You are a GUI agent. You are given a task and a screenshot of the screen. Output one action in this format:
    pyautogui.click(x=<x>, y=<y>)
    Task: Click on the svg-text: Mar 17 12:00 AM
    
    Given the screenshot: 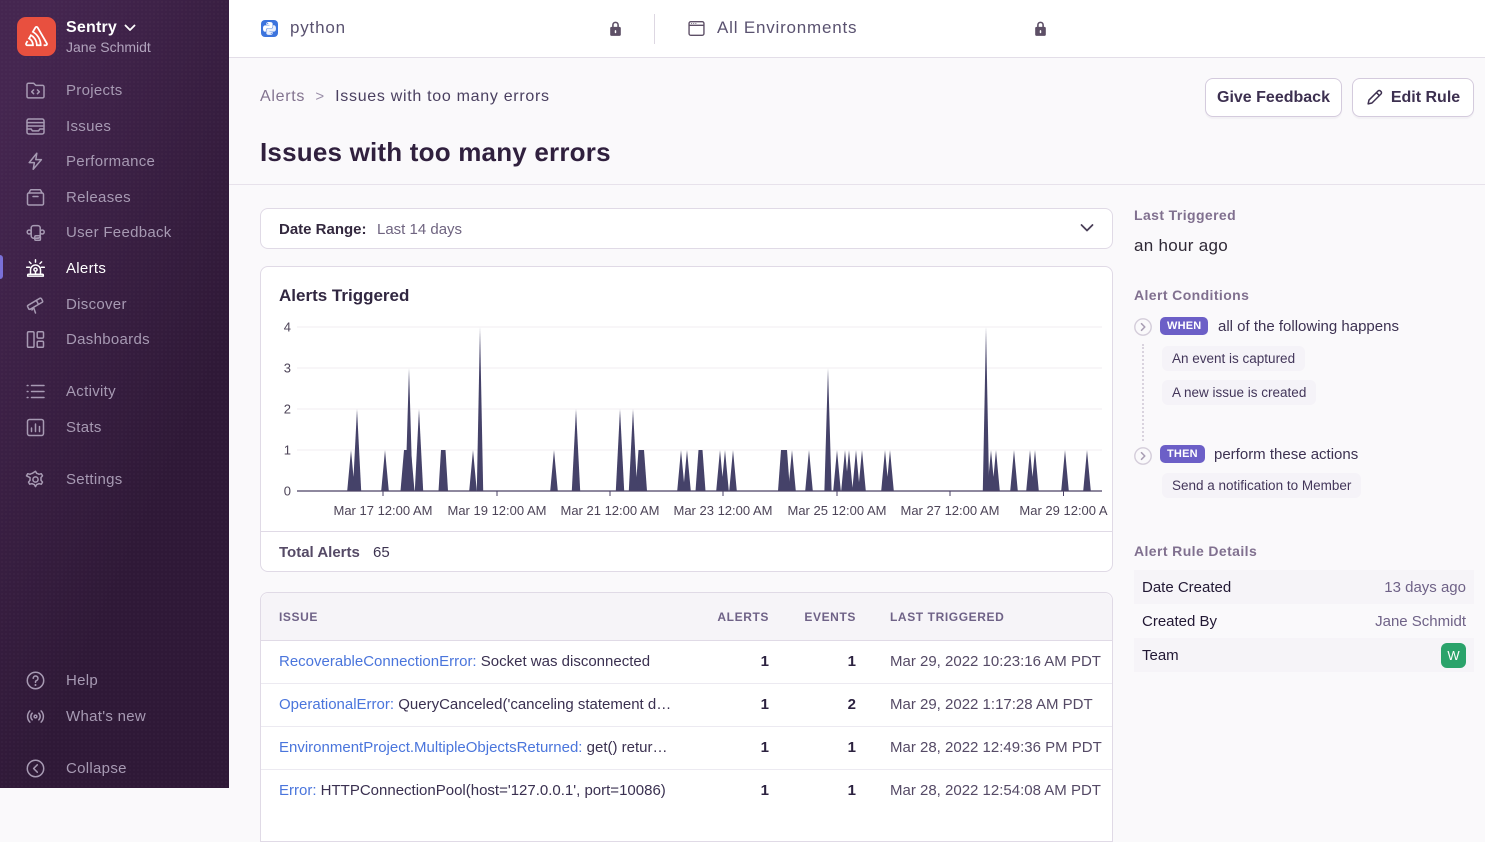 What is the action you would take?
    pyautogui.click(x=383, y=510)
    